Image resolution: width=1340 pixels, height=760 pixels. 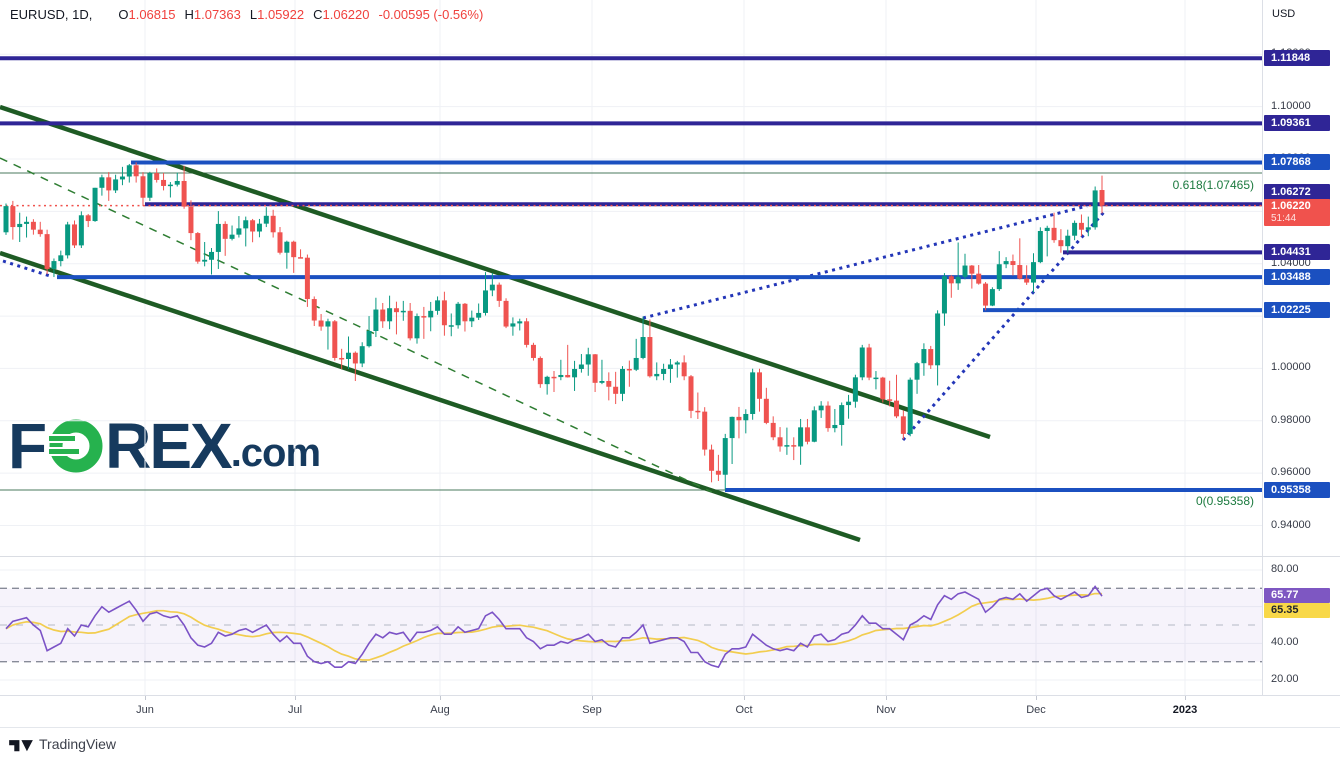 I want to click on time-axis-label: Sep, so click(x=592, y=710).